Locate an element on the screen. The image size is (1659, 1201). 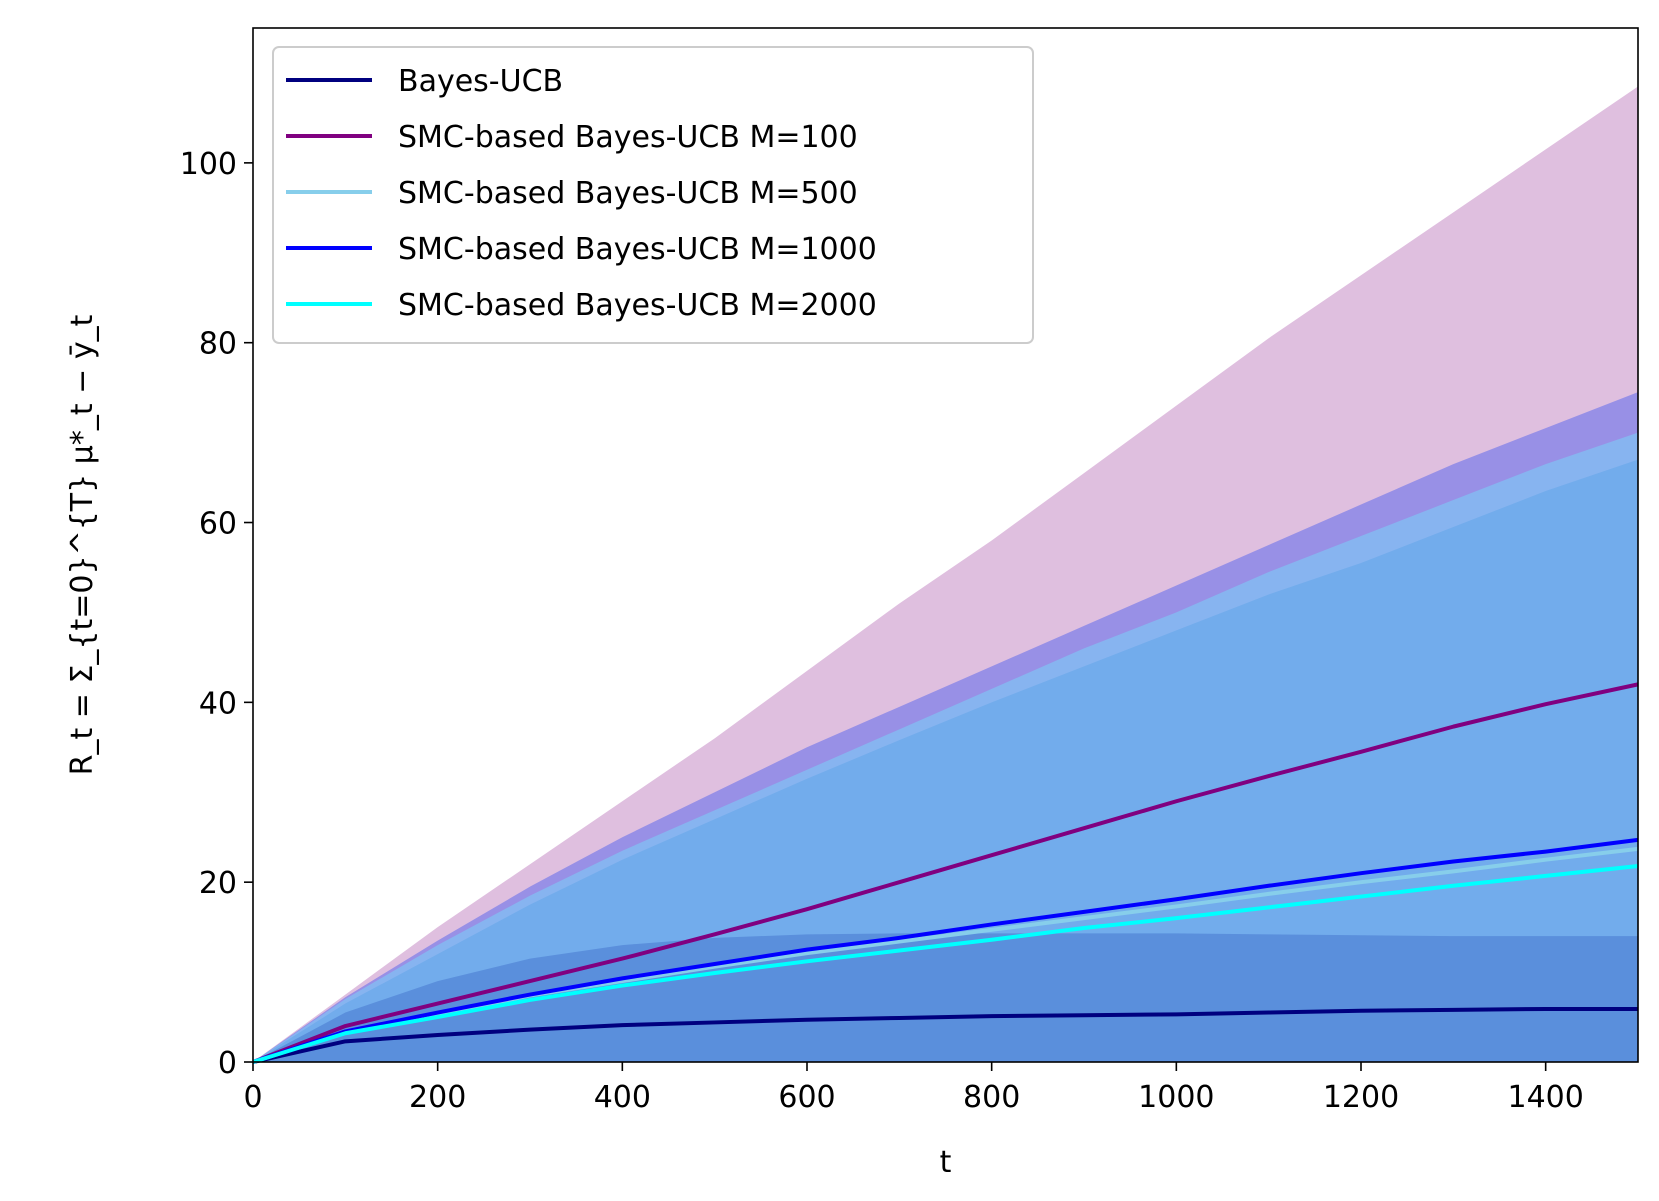
y-axis: 0 20 40 60 80 100 is located at coordinates (216, 614).